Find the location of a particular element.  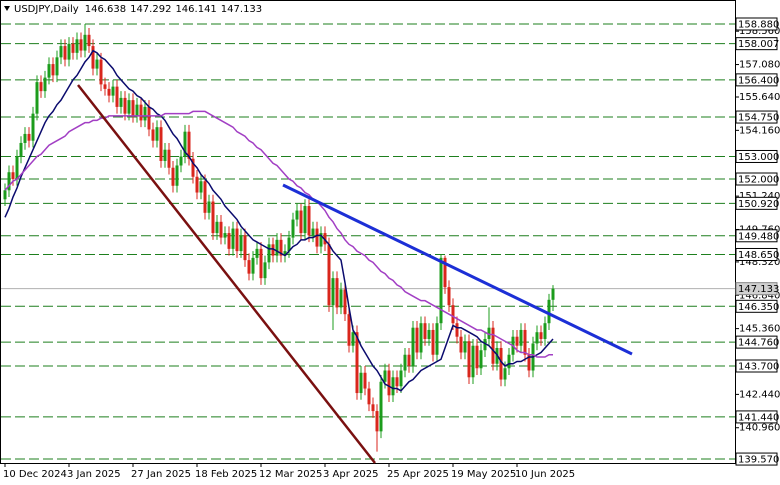

open: 146.638 is located at coordinates (105, 9).